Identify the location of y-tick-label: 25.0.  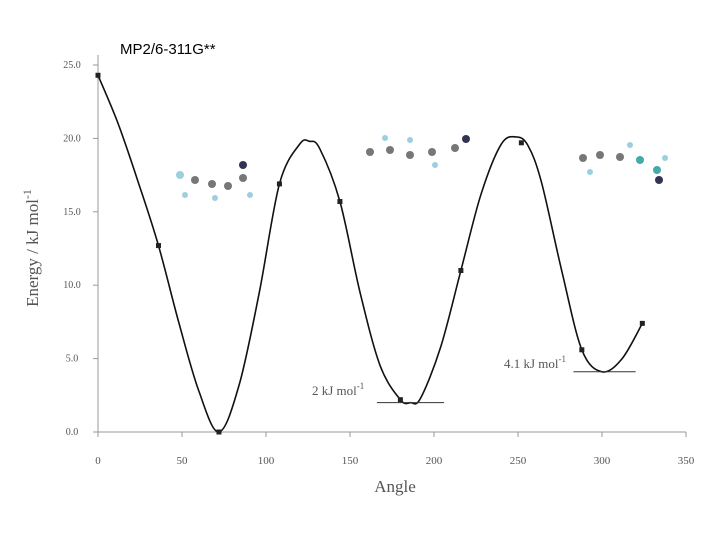
(72, 65).